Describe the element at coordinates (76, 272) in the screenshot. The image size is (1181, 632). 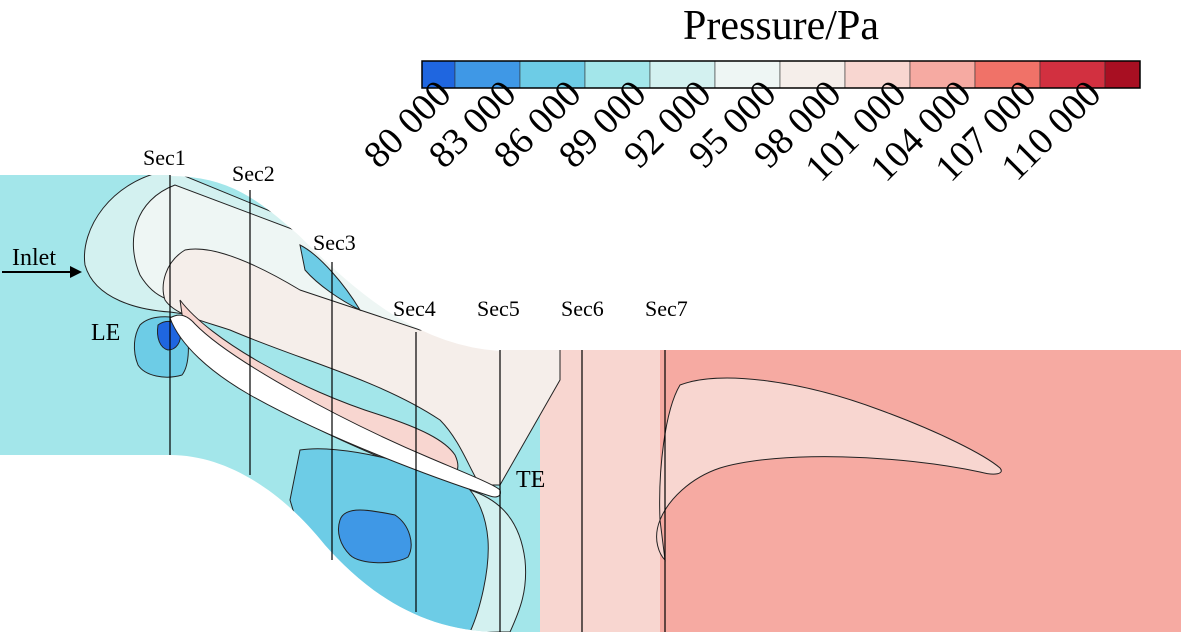
I see `inlet-arrow-icon` at that location.